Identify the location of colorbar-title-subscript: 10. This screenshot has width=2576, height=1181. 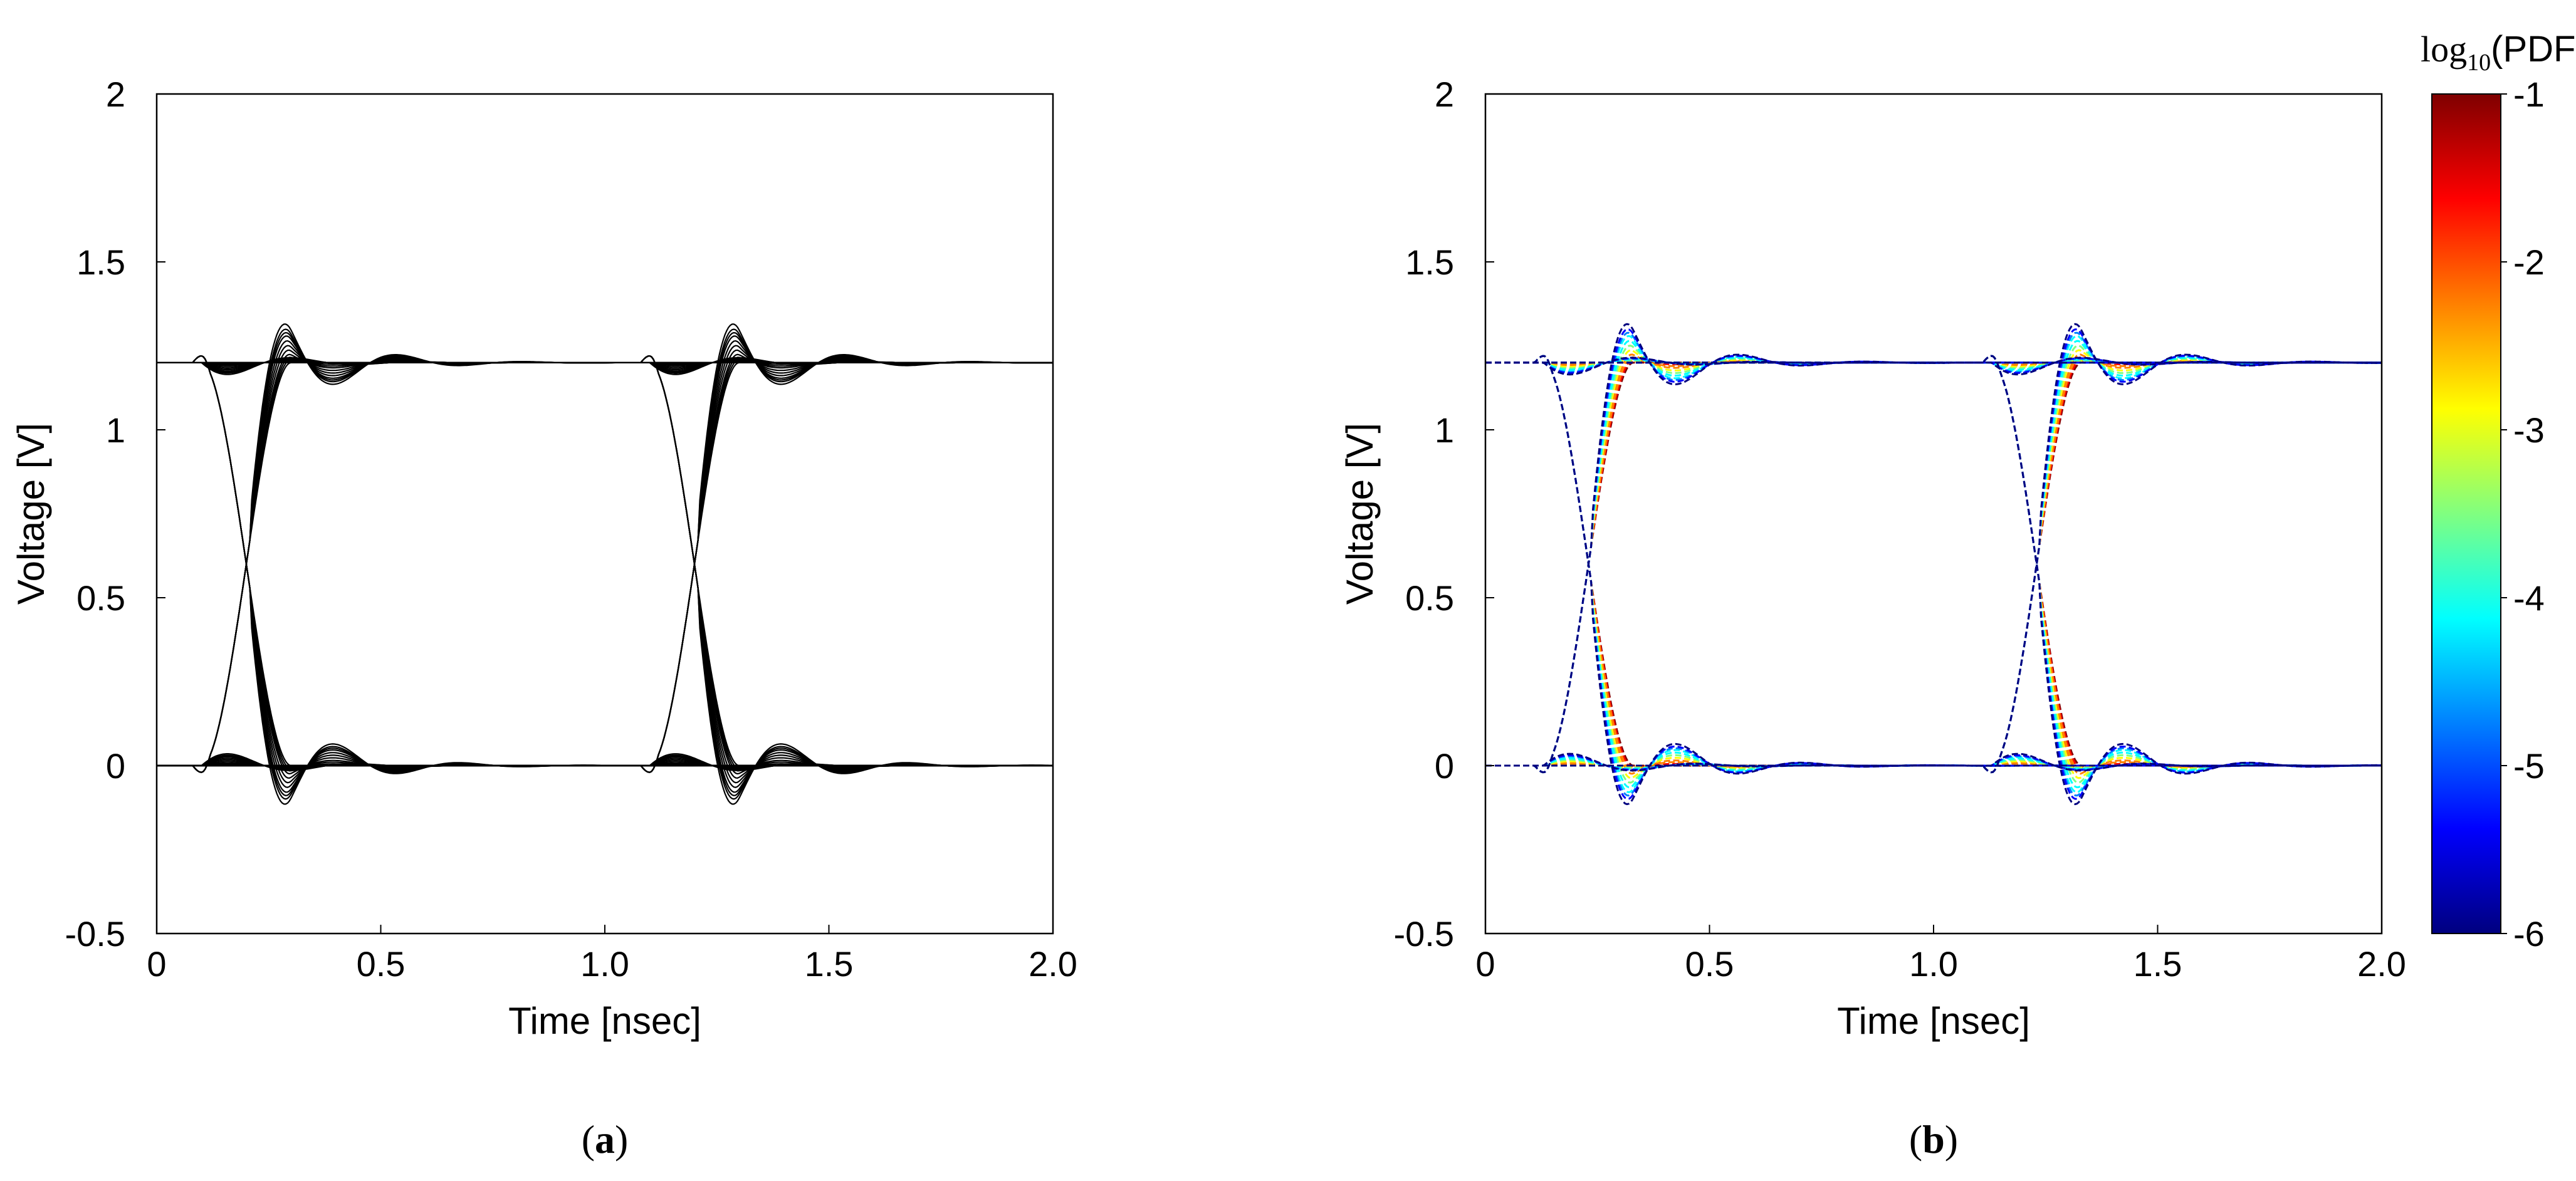
(2479, 63).